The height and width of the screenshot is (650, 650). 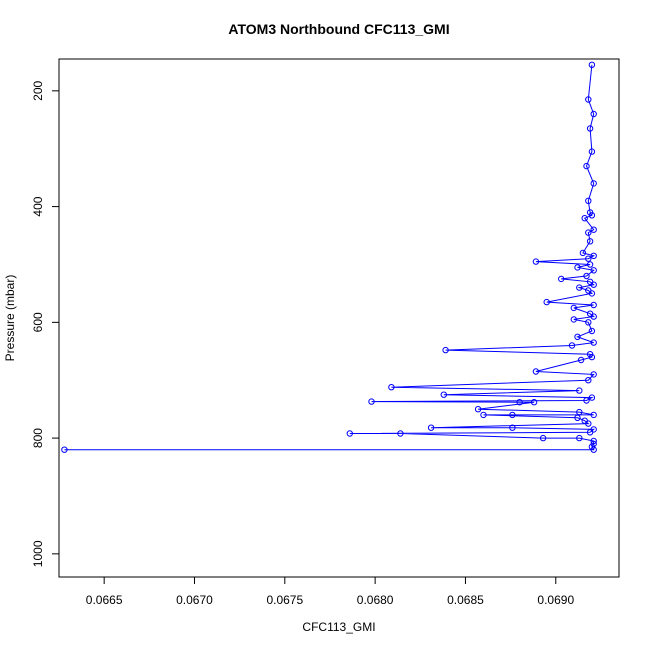 What do you see at coordinates (338, 29) in the screenshot?
I see `chart-title: ATOM3 Northbound CFC113_GMI` at bounding box center [338, 29].